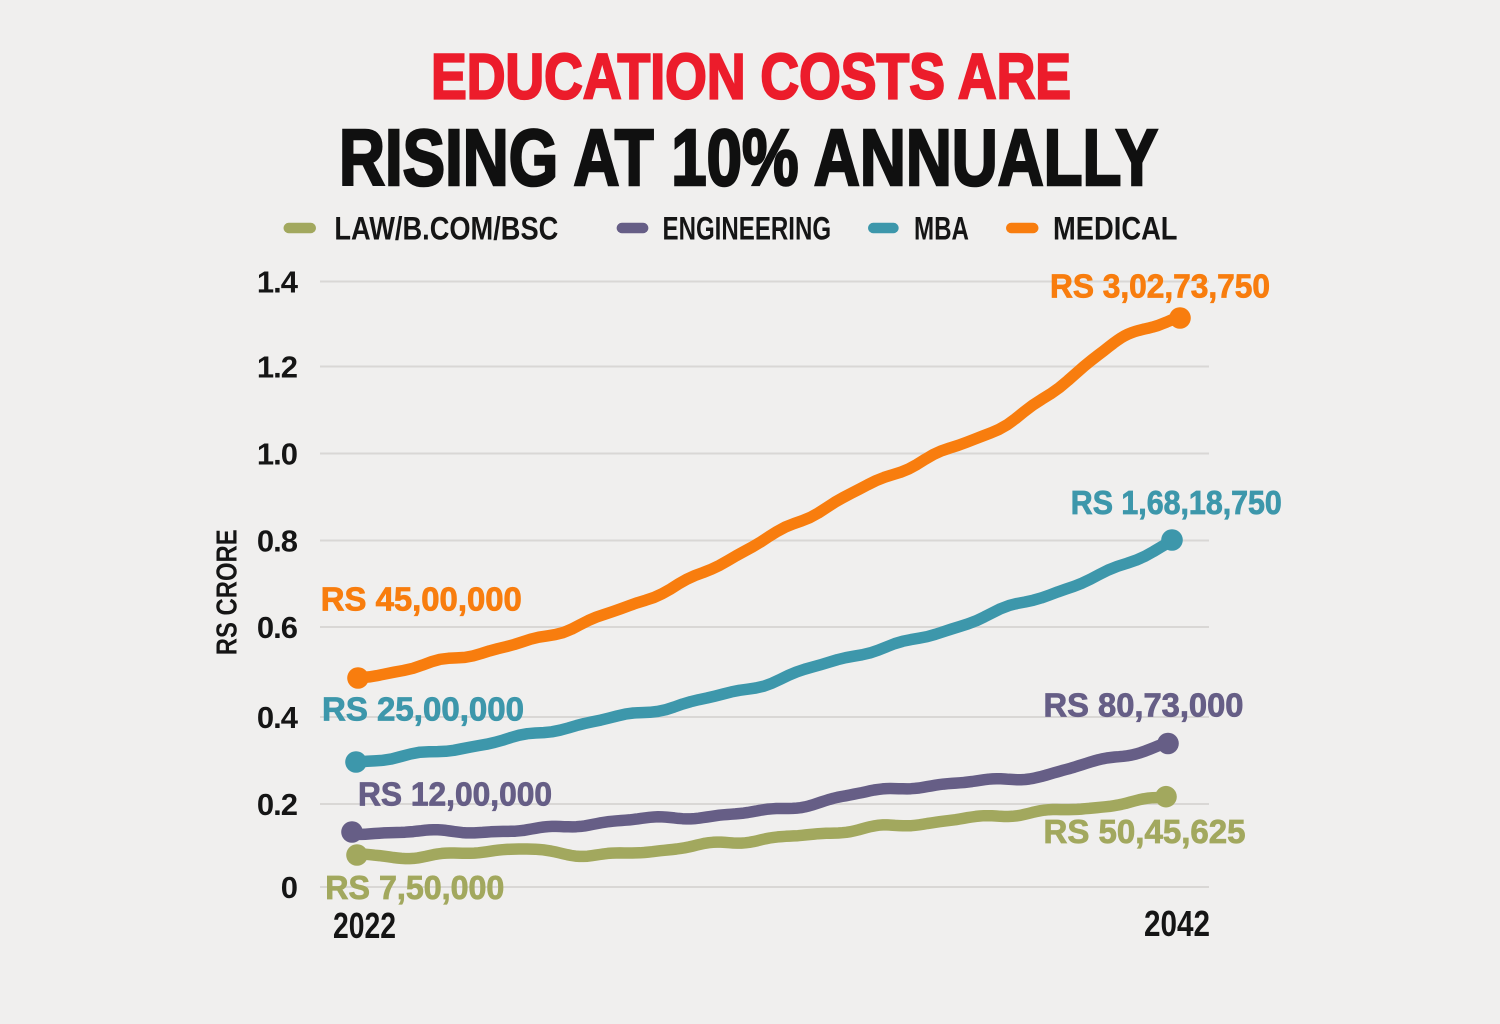  Describe the element at coordinates (414, 887) in the screenshot. I see `svg-text: RS 7,50,000` at that location.